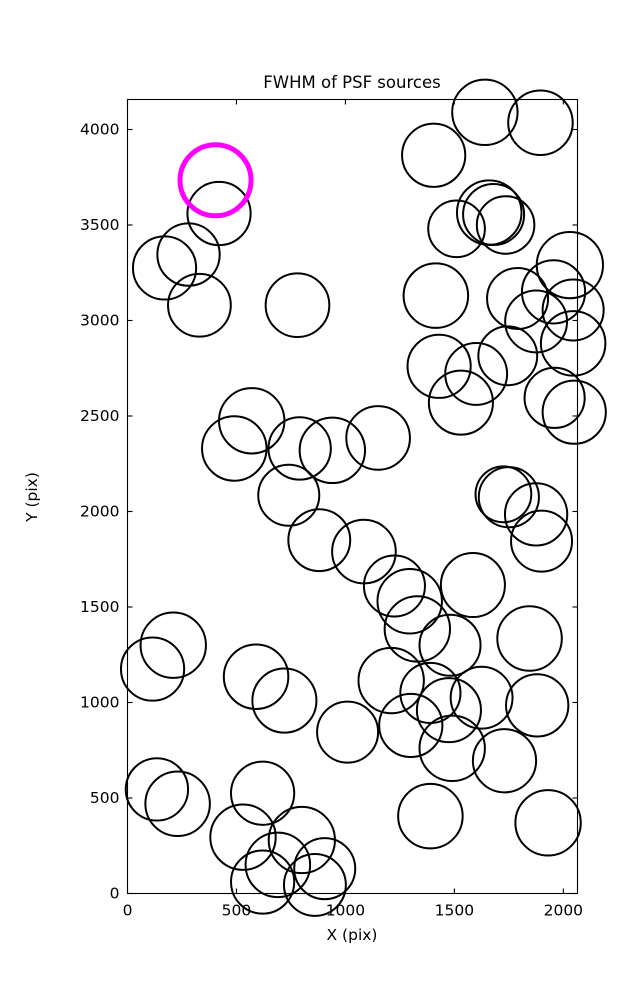  What do you see at coordinates (128, 911) in the screenshot?
I see `x-tick-label: 0` at bounding box center [128, 911].